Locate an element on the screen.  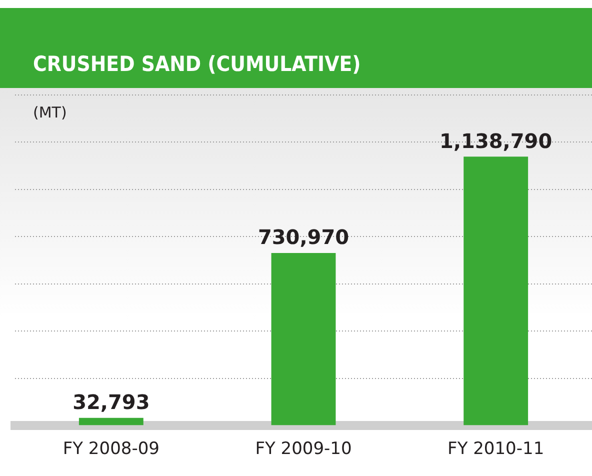
y-axis-title: (MT) is located at coordinates (50, 112).